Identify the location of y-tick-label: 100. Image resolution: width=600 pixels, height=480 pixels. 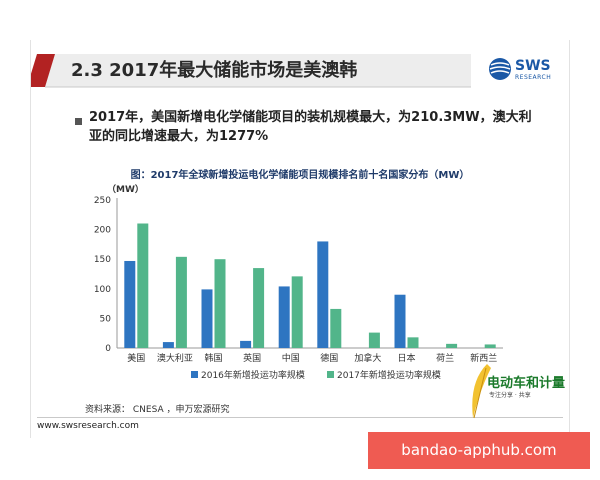
(102, 290).